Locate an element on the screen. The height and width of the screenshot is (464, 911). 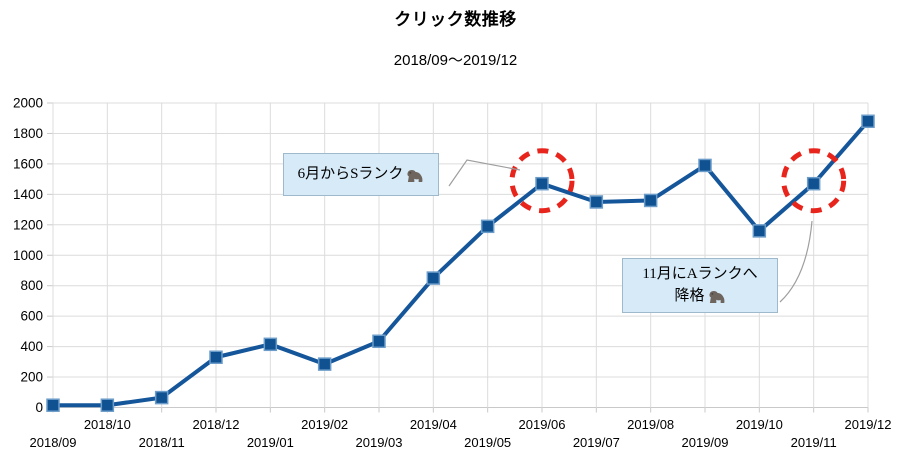
x-axis-tick-label: 2019/11 is located at coordinates (814, 442).